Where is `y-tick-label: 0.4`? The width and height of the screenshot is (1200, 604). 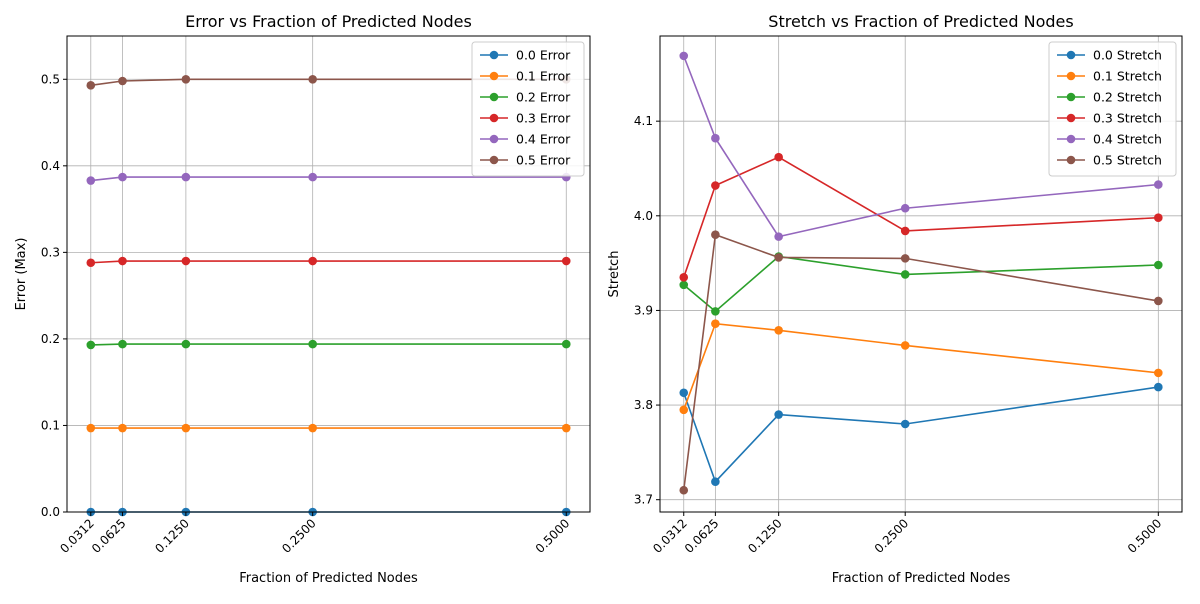
y-tick-label: 0.4 is located at coordinates (50, 166).